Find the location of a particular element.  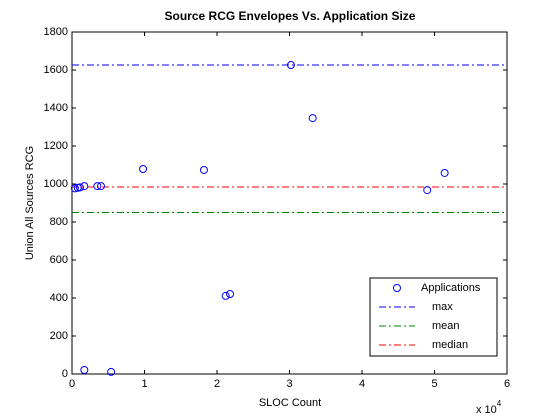

x-tick-label: 3 is located at coordinates (289, 384).